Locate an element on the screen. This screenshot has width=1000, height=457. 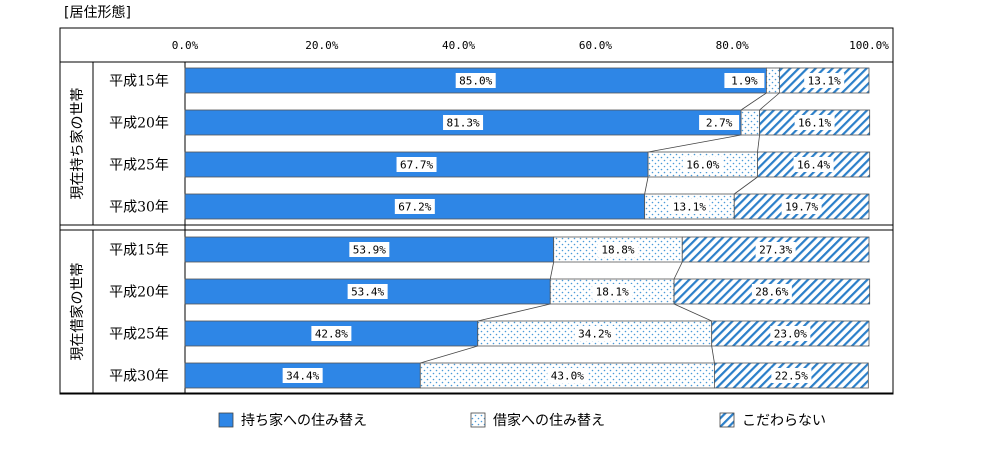
value-label: 16.1% is located at coordinates (814, 123).